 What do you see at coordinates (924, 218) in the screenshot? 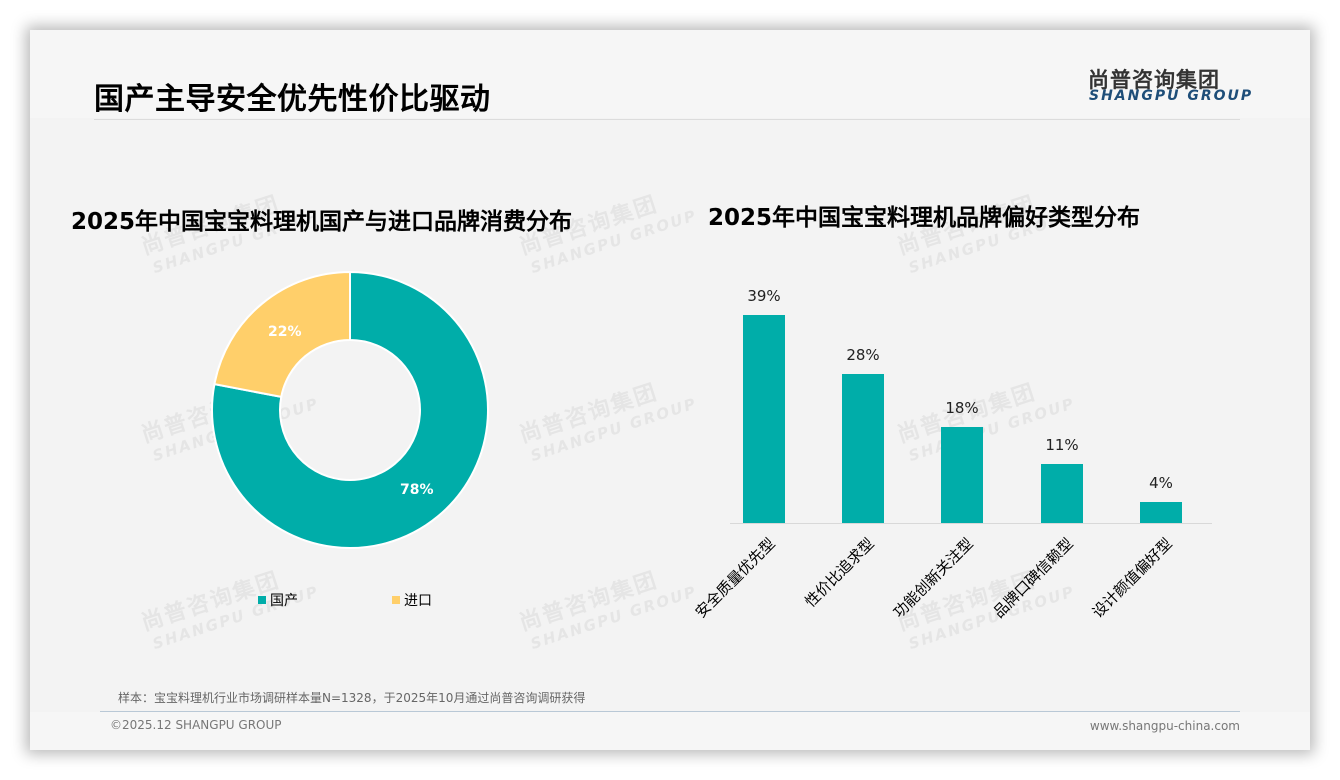
I see `bar-chart-title: 2025年中国宝宝料理机品牌偏好类型分布` at bounding box center [924, 218].